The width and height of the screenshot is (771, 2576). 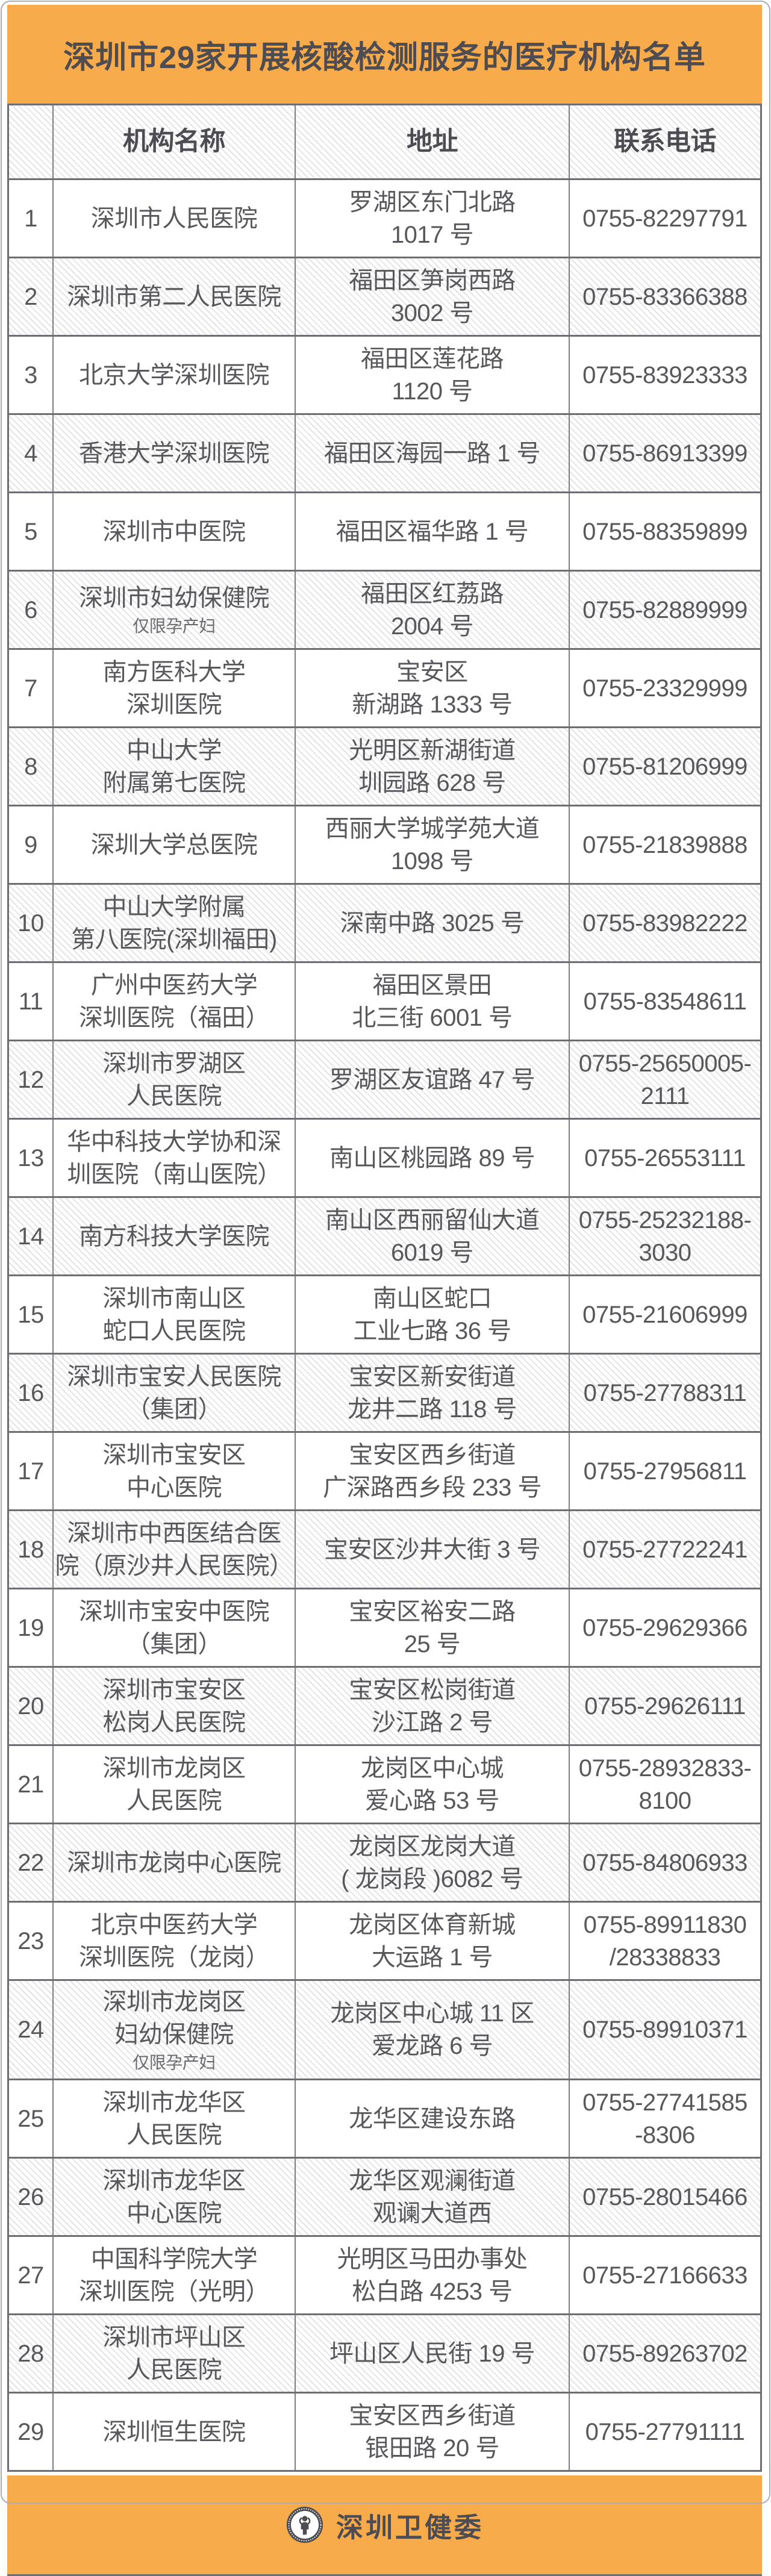 I want to click on address-cell: 光明区新湖街道 圳园路 628 号, so click(x=432, y=766).